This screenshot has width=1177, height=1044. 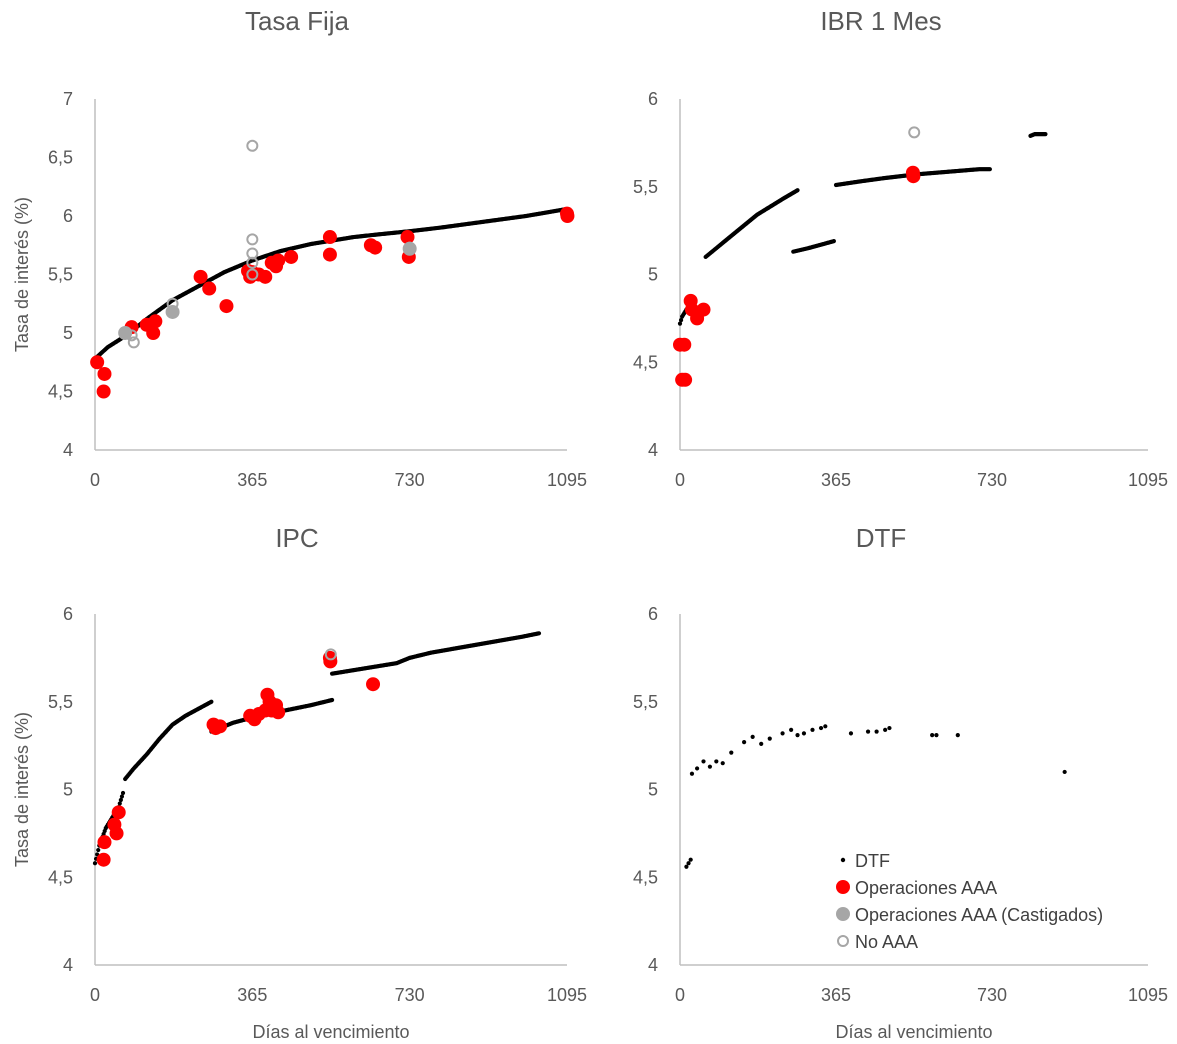 I want to click on series-no_aaa, so click(x=270, y=244).